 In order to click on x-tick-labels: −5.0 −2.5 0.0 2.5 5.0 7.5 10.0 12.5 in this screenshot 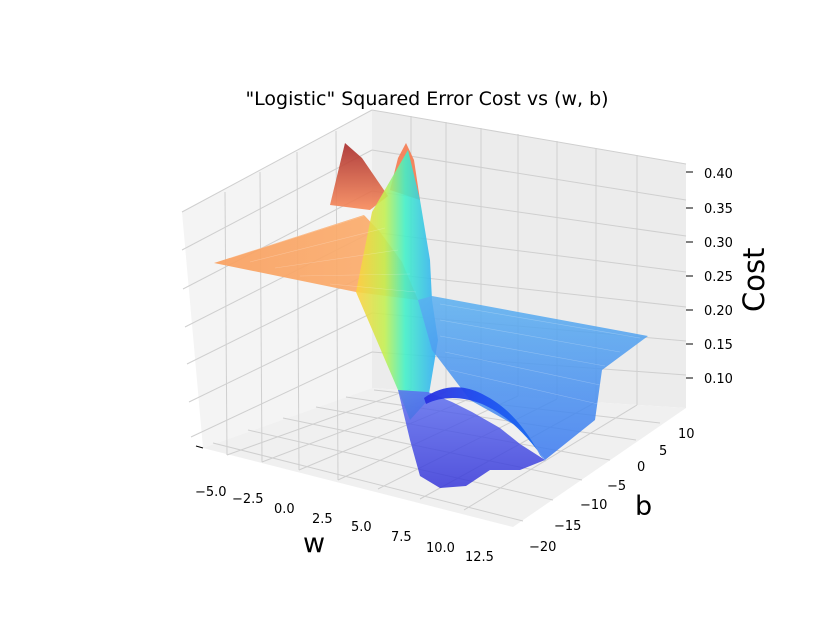, I will do `click(344, 525)`.